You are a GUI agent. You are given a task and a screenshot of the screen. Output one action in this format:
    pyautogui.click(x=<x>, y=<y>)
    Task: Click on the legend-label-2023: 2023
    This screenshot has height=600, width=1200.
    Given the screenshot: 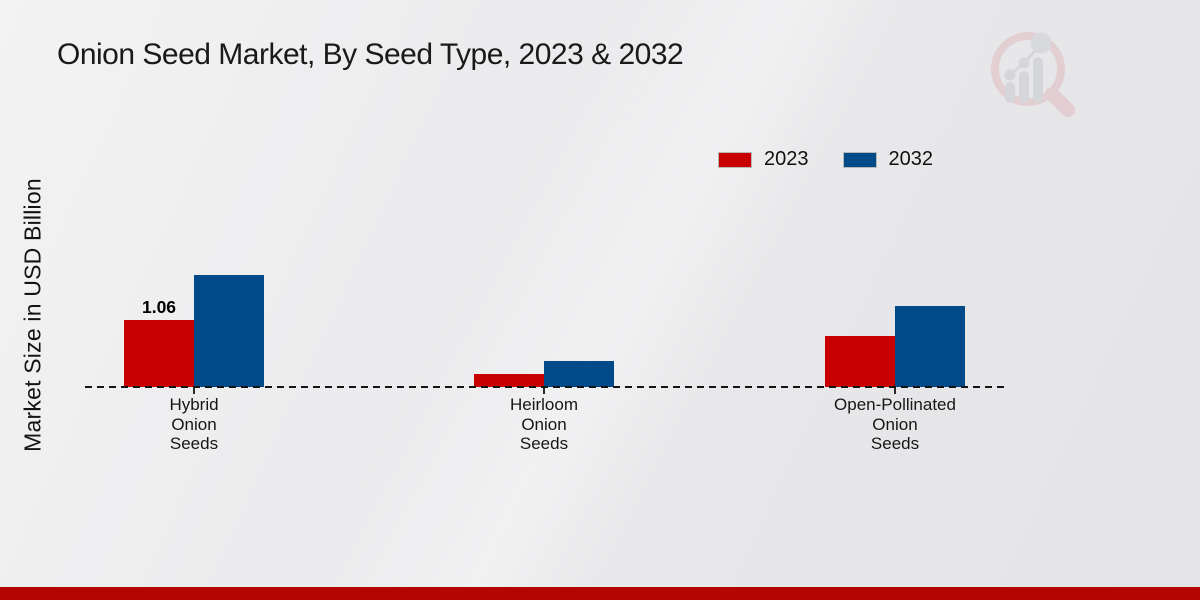 What is the action you would take?
    pyautogui.click(x=786, y=159)
    